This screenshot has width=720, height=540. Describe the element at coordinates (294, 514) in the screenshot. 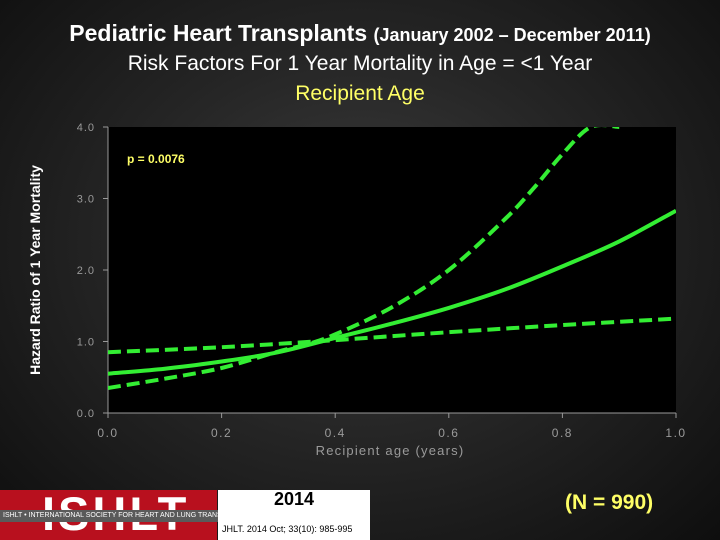

I see `year-box: 2014 JHLT. 2014 Oct; 33(10): 985-995` at that location.